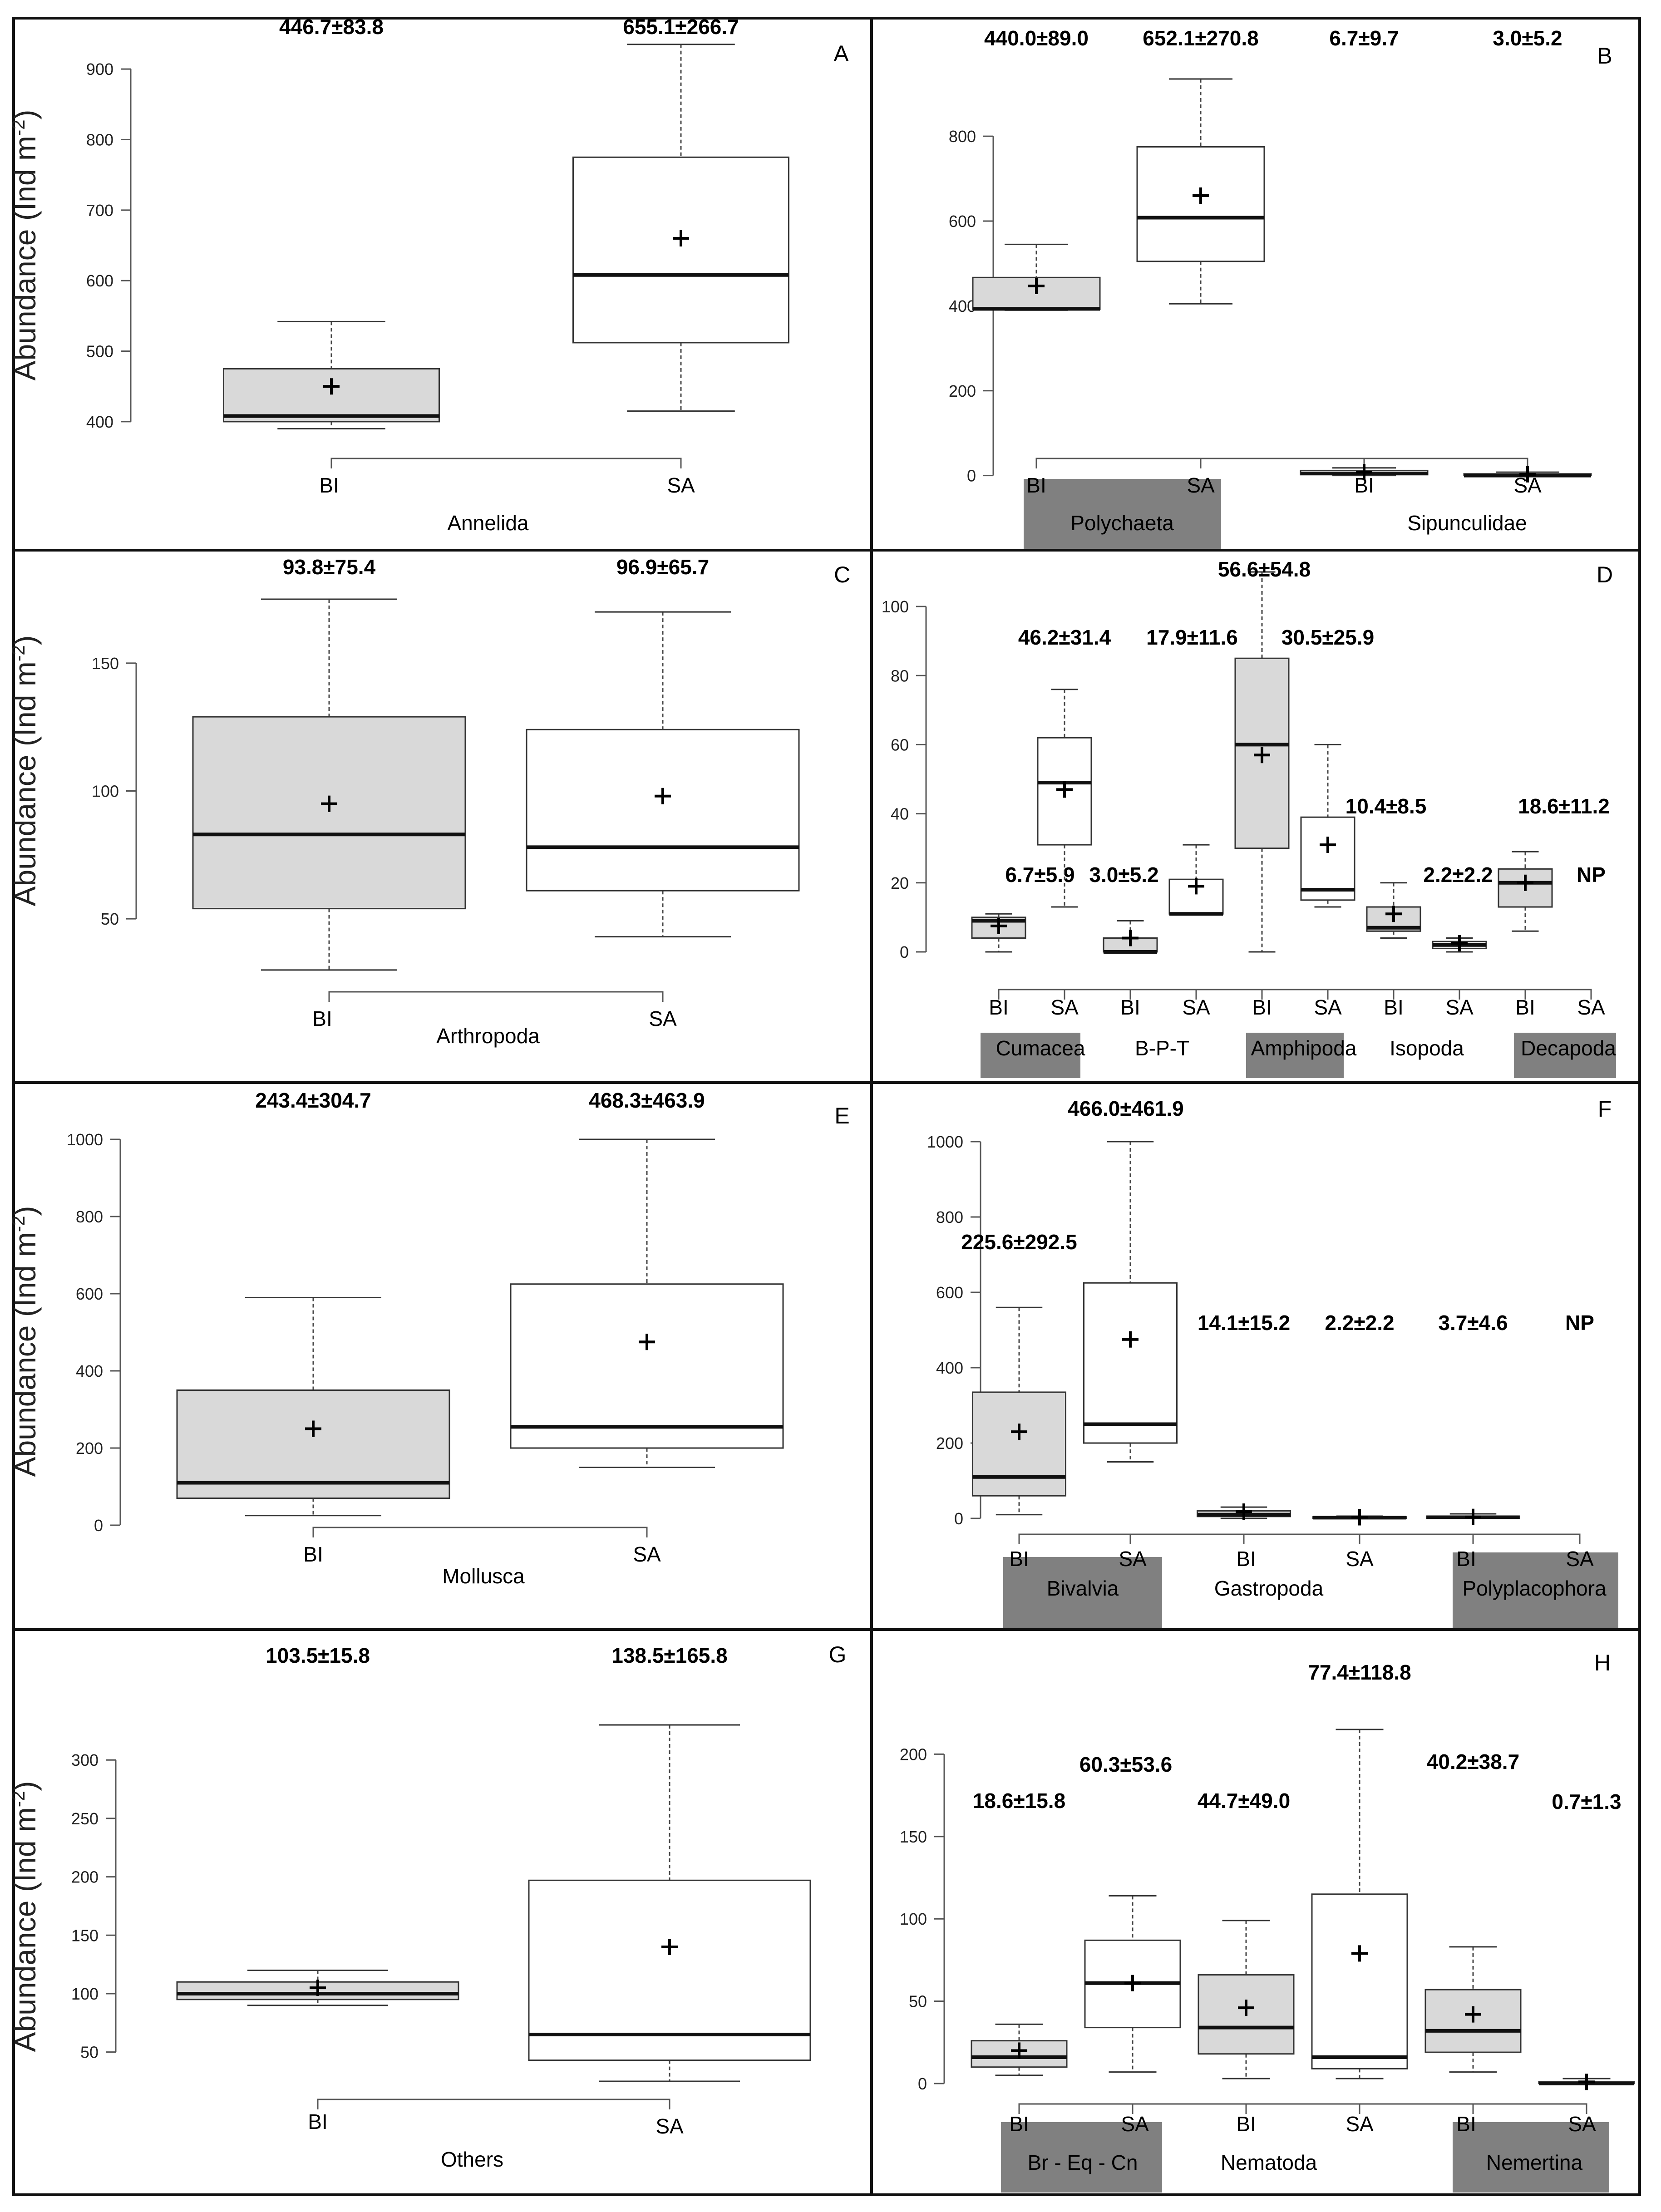 This screenshot has width=1661, height=2212. What do you see at coordinates (1264, 788) in the screenshot?
I see `box-bi: 56.6±54.8 BI` at bounding box center [1264, 788].